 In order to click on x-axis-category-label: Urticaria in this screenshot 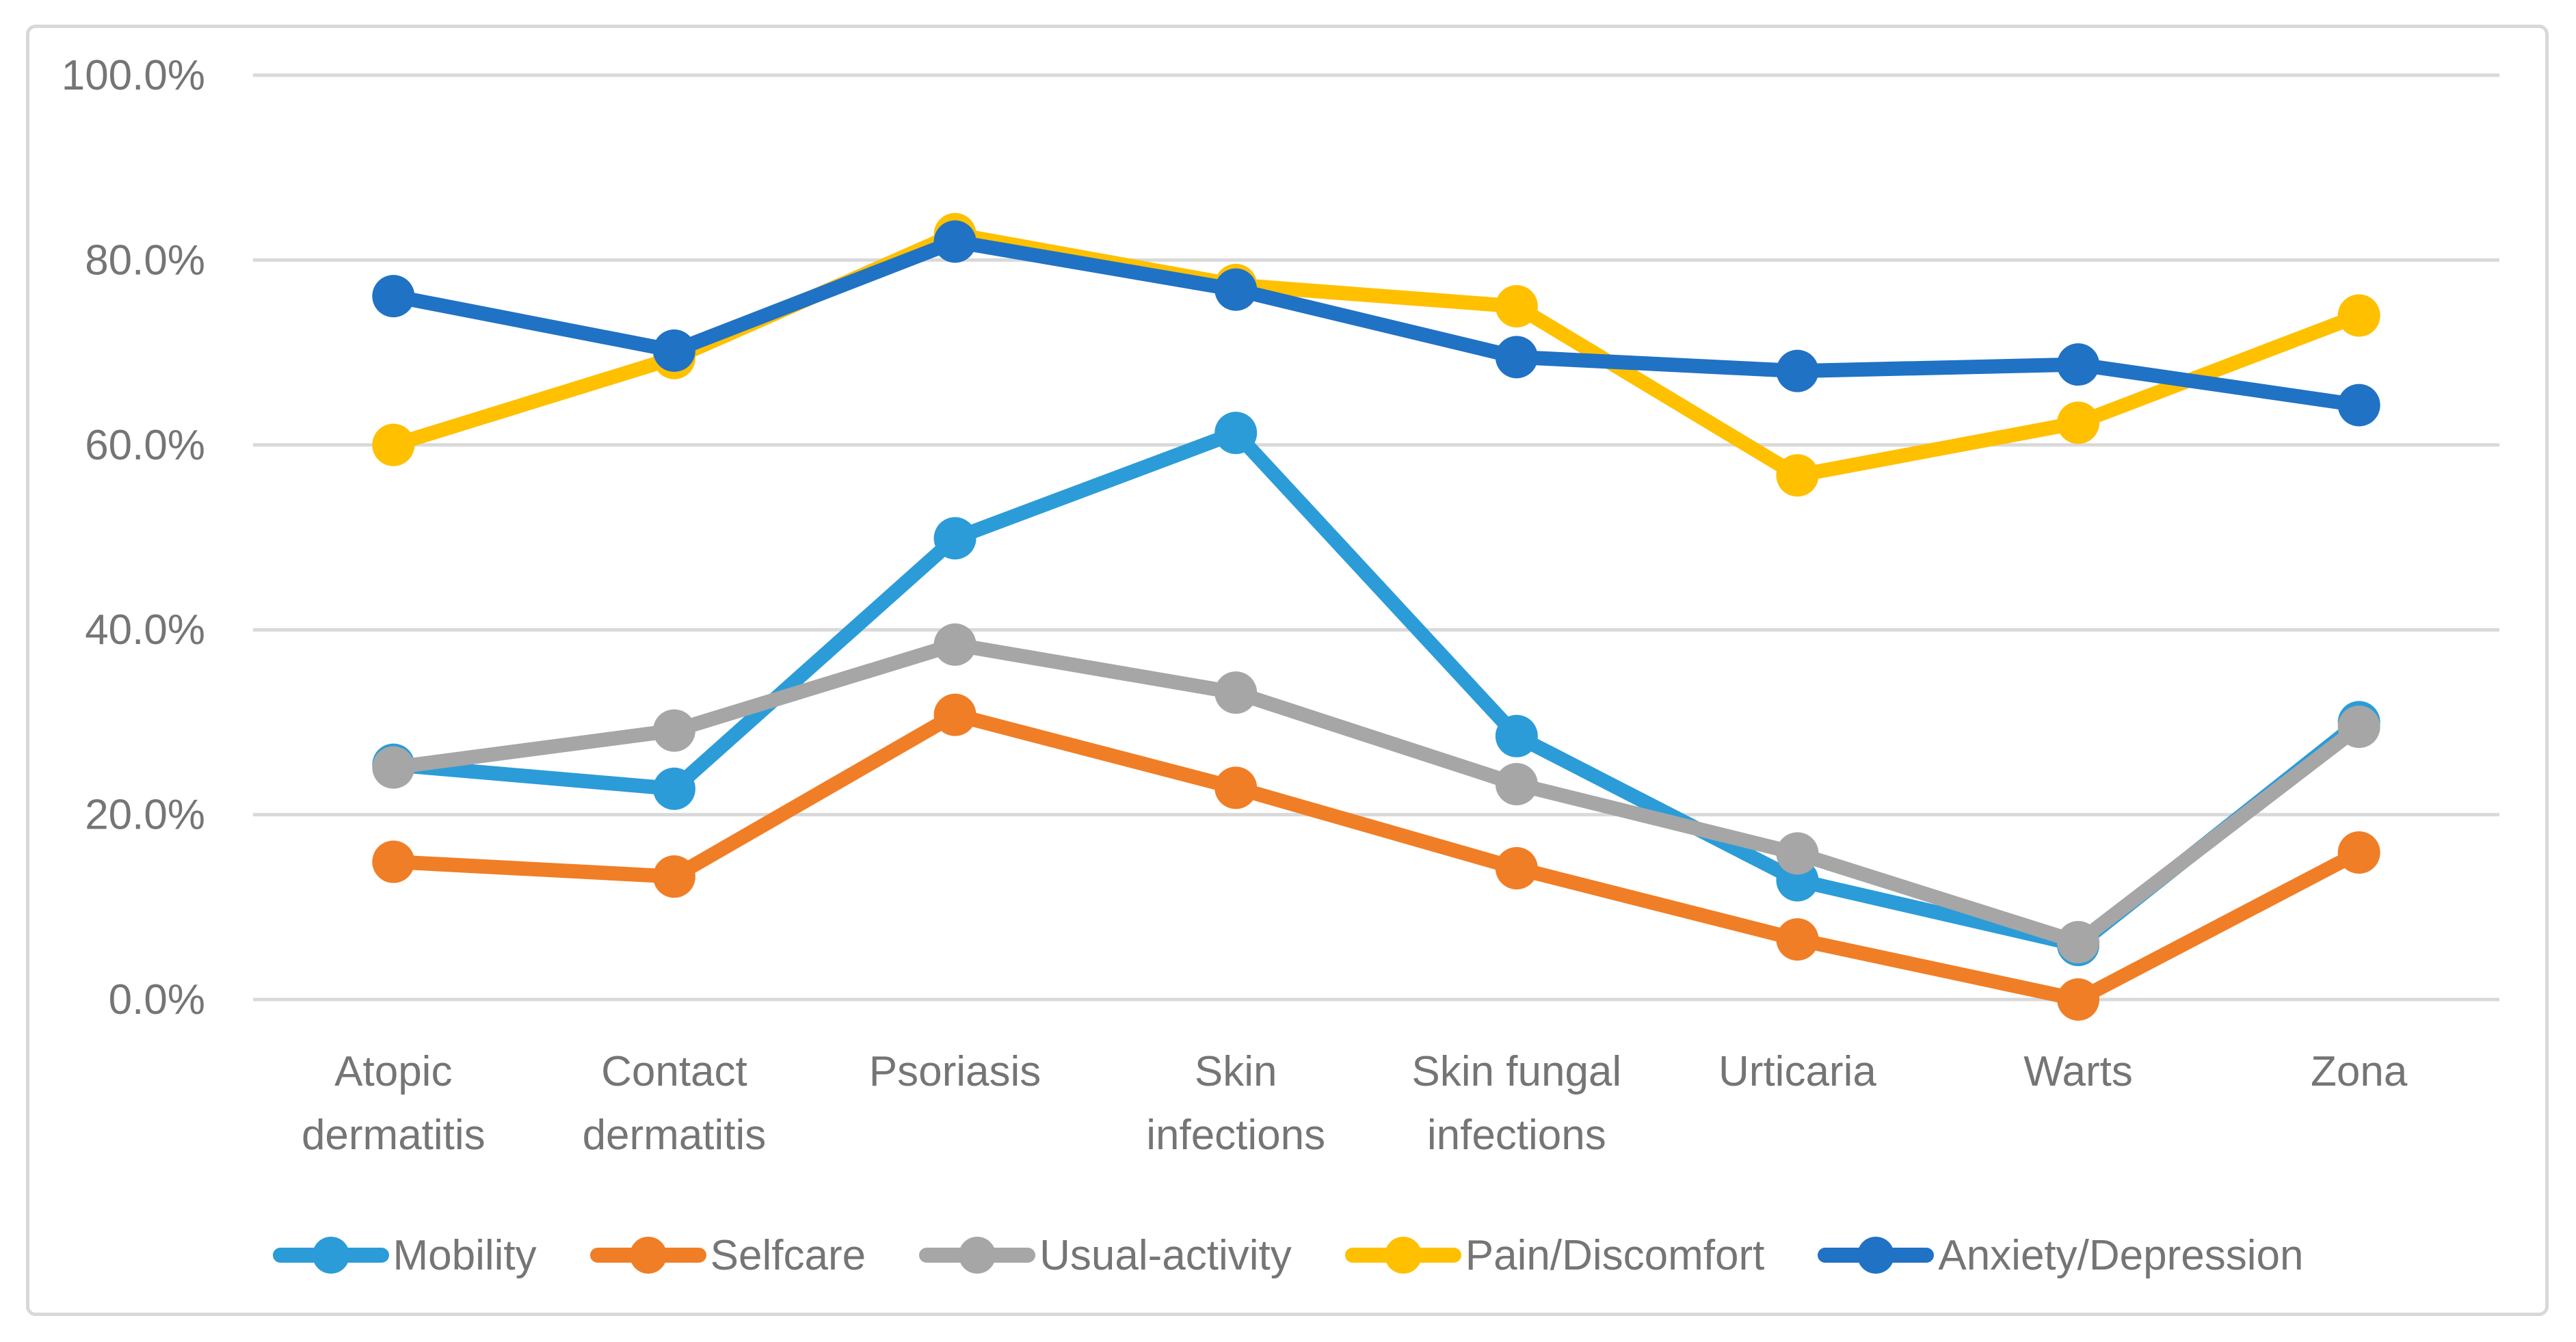, I will do `click(1797, 1071)`.